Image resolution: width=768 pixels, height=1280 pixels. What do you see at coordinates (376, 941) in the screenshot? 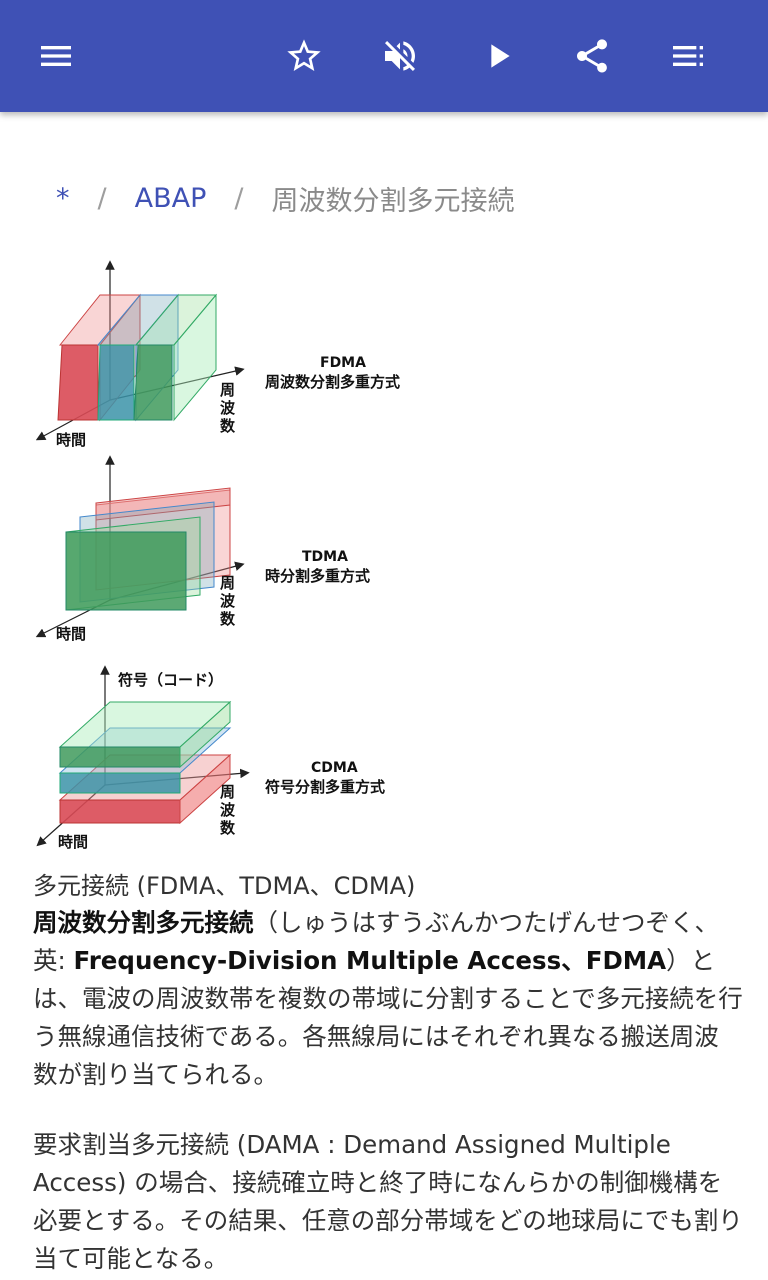
I see `article-reading: （しゅうはすうぶんかつたげんせつぞく、英:` at bounding box center [376, 941].